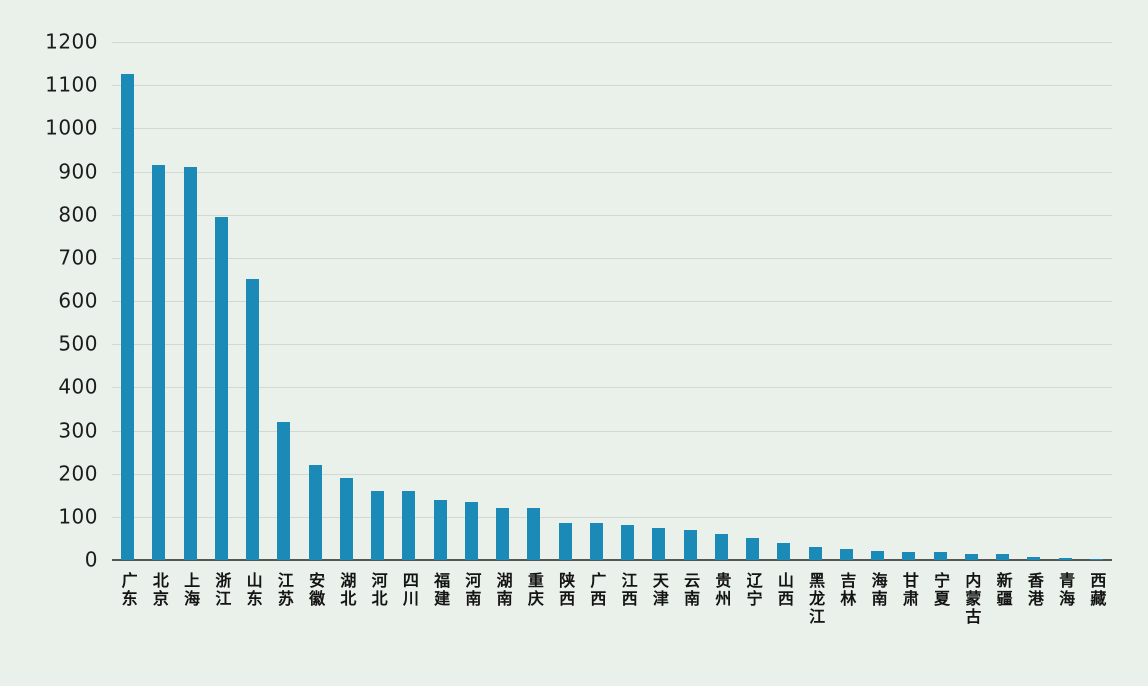  What do you see at coordinates (78, 386) in the screenshot?
I see `y-tick-label: 400` at bounding box center [78, 386].